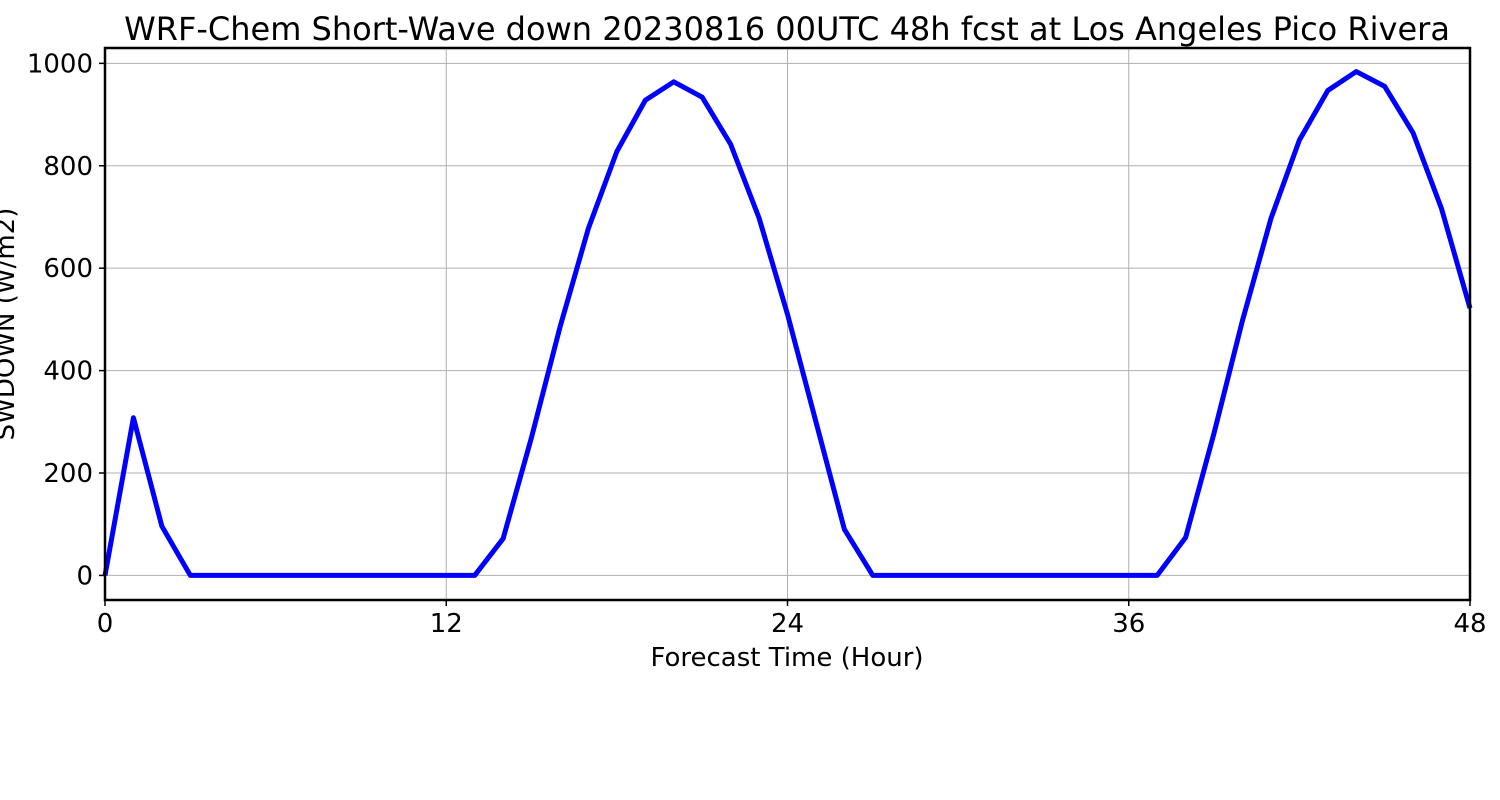 This screenshot has width=1500, height=800. Describe the element at coordinates (787, 624) in the screenshot. I see `x-tick-label: 24` at that location.